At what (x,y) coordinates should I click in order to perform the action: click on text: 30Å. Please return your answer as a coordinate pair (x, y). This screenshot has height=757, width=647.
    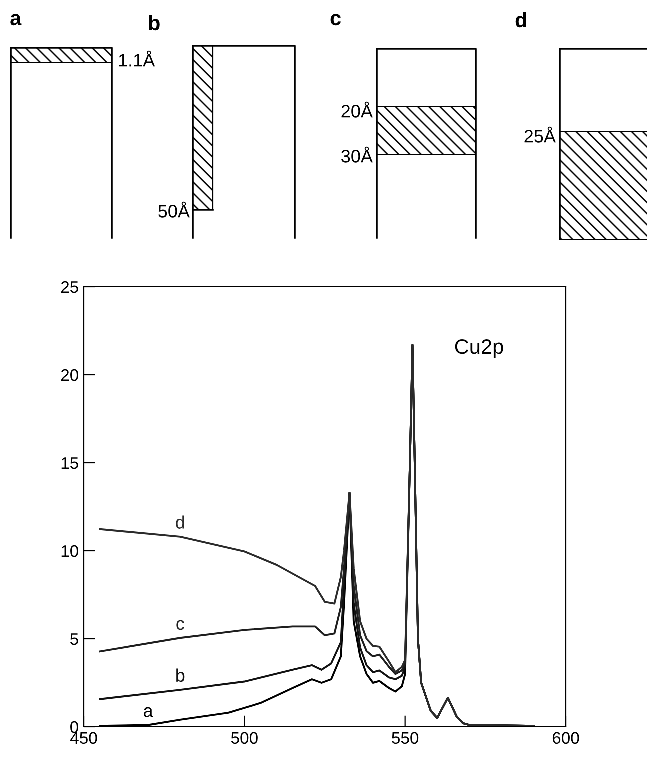
    Looking at the image, I should click on (357, 154).